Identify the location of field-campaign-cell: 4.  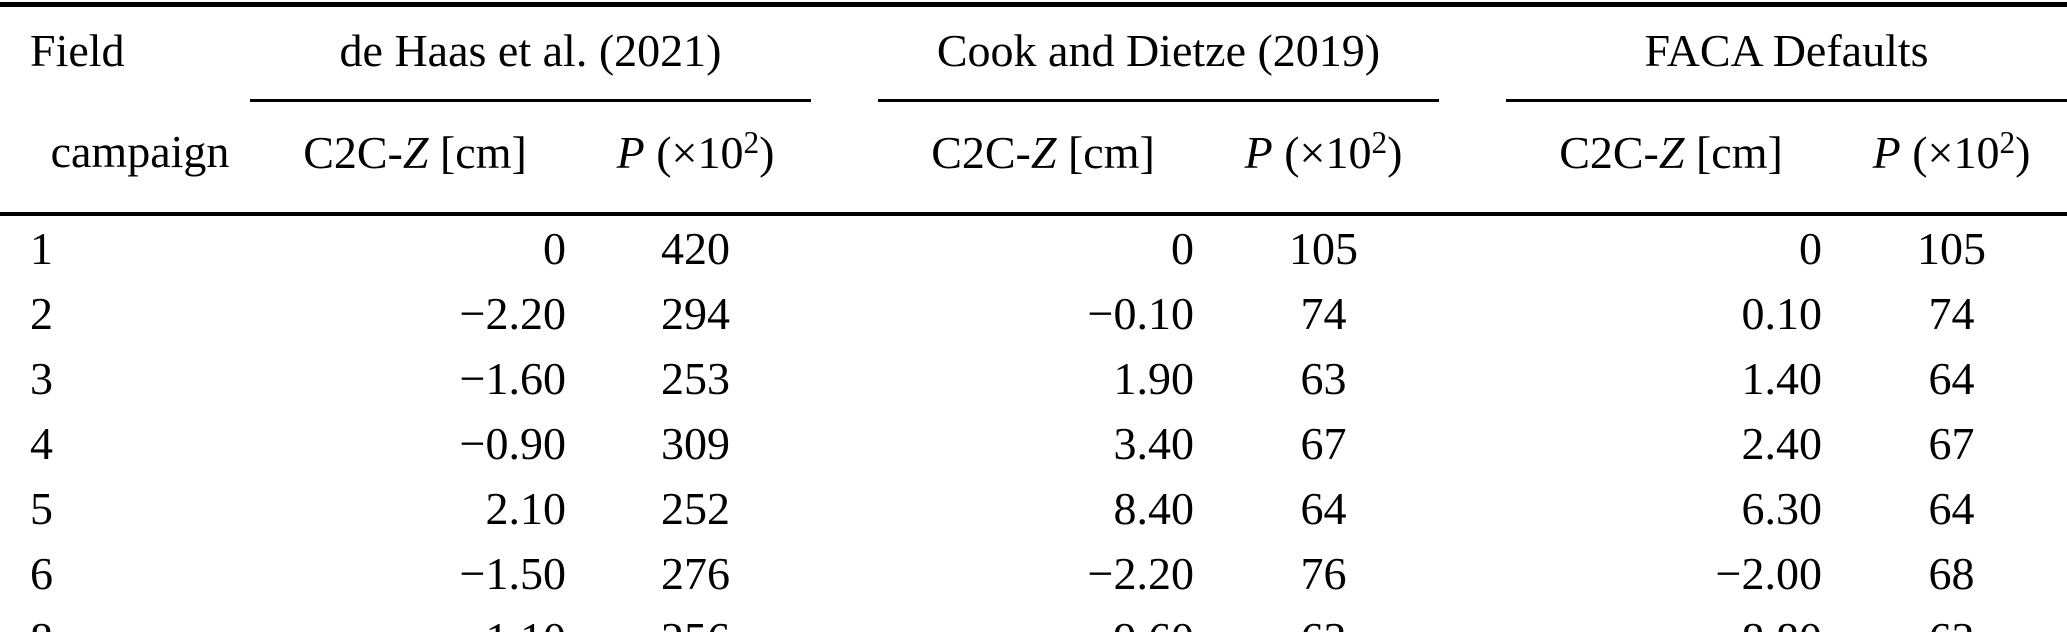
(41, 443).